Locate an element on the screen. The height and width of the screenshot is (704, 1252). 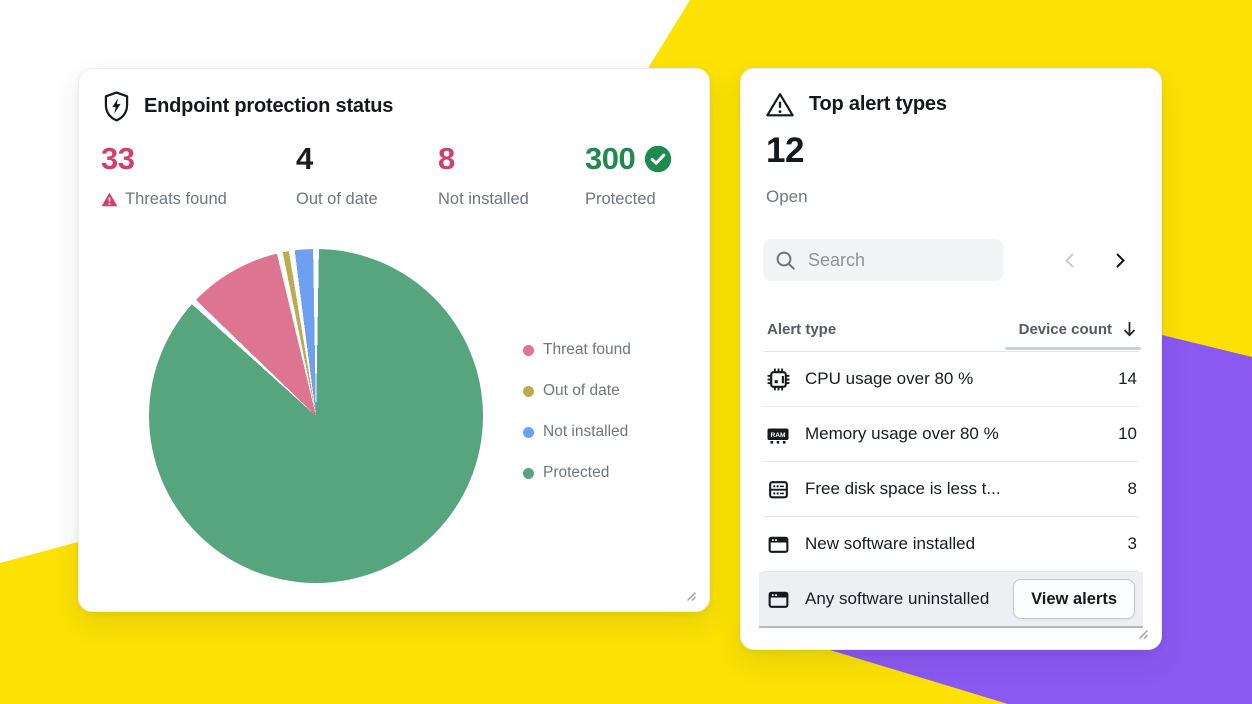
sort-descending-icon is located at coordinates (1129, 329).